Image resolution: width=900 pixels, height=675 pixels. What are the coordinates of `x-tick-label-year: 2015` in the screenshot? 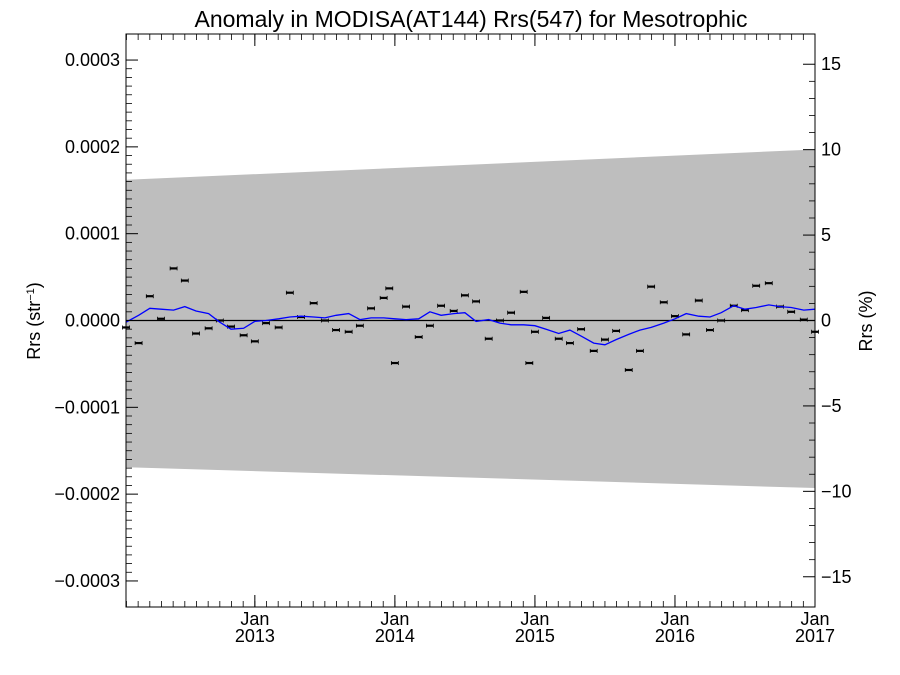 It's located at (535, 636).